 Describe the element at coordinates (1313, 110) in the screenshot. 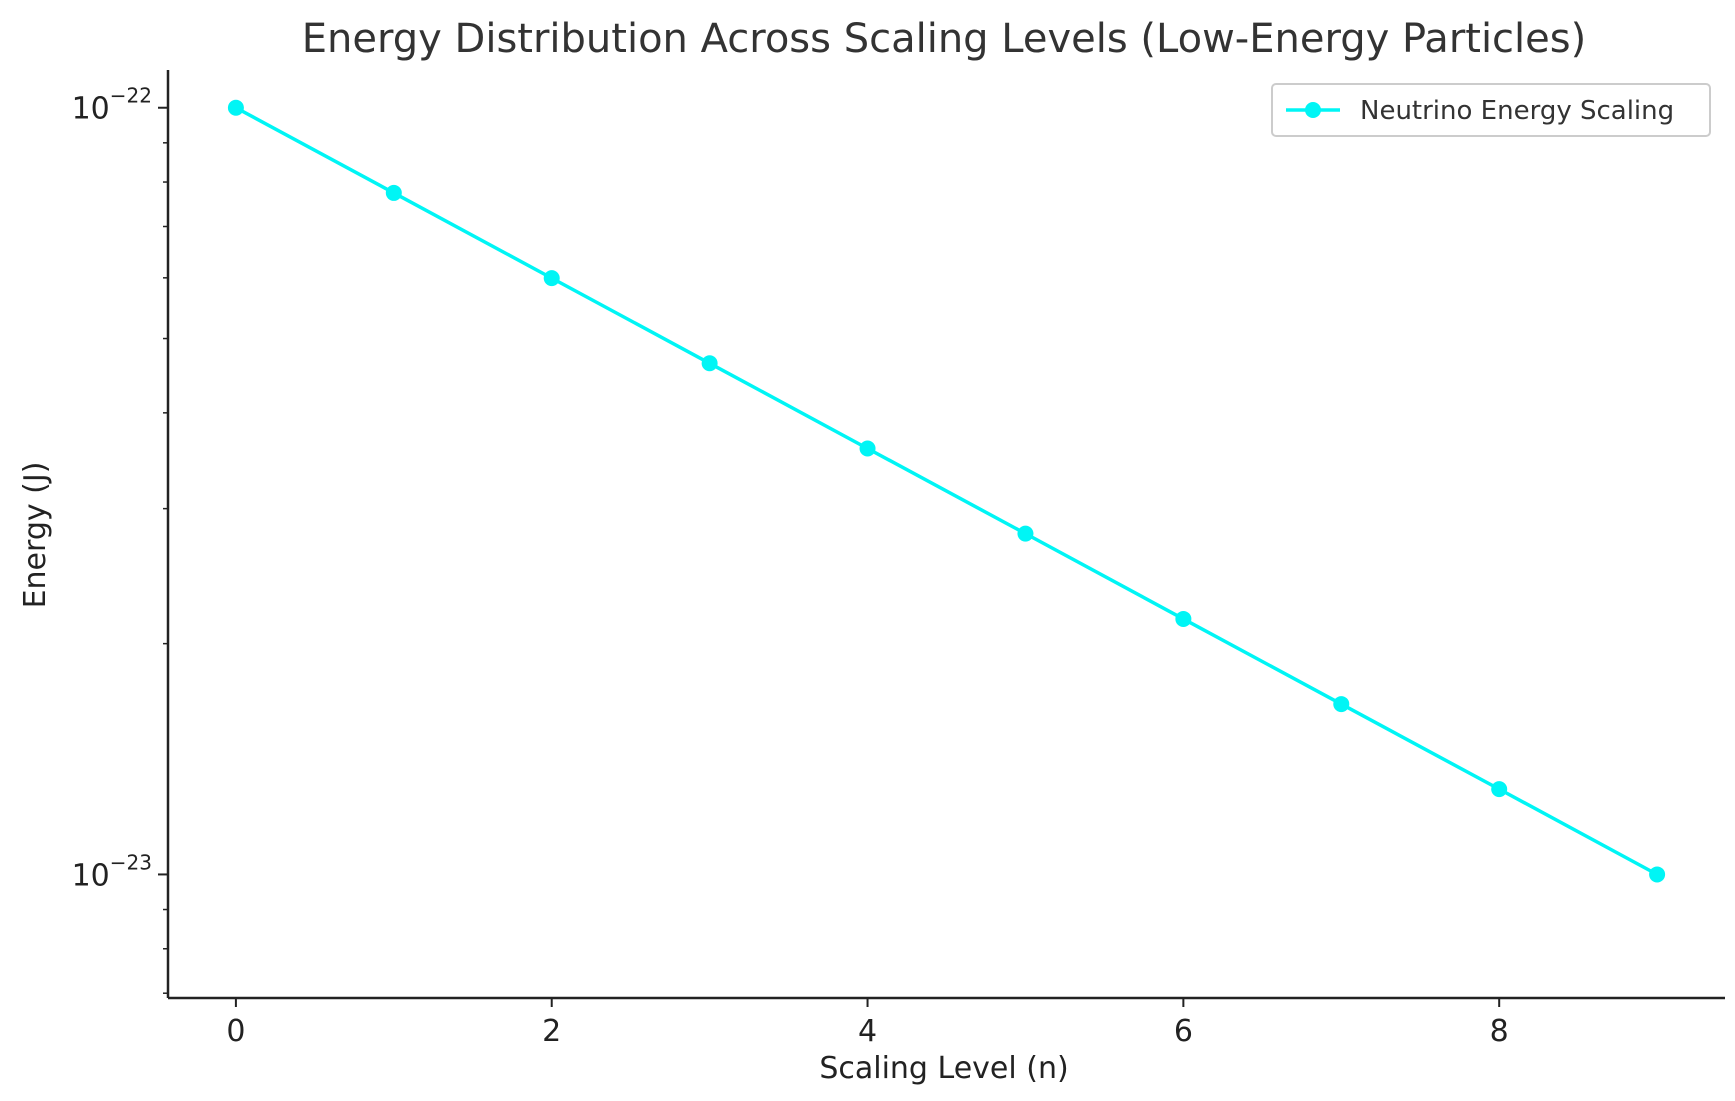

I see `legend-marker-swatch` at that location.